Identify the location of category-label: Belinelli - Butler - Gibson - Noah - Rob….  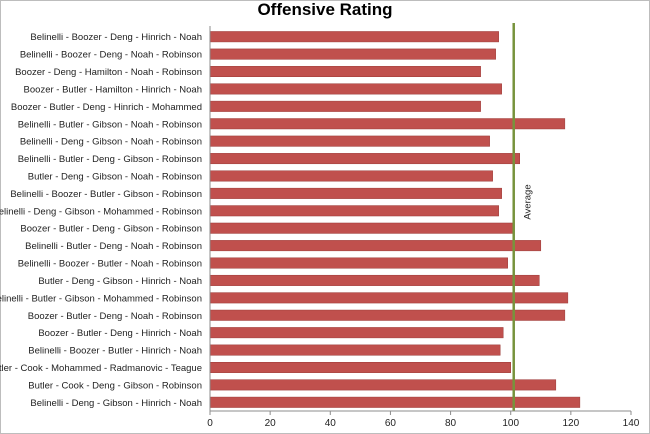
(110, 124).